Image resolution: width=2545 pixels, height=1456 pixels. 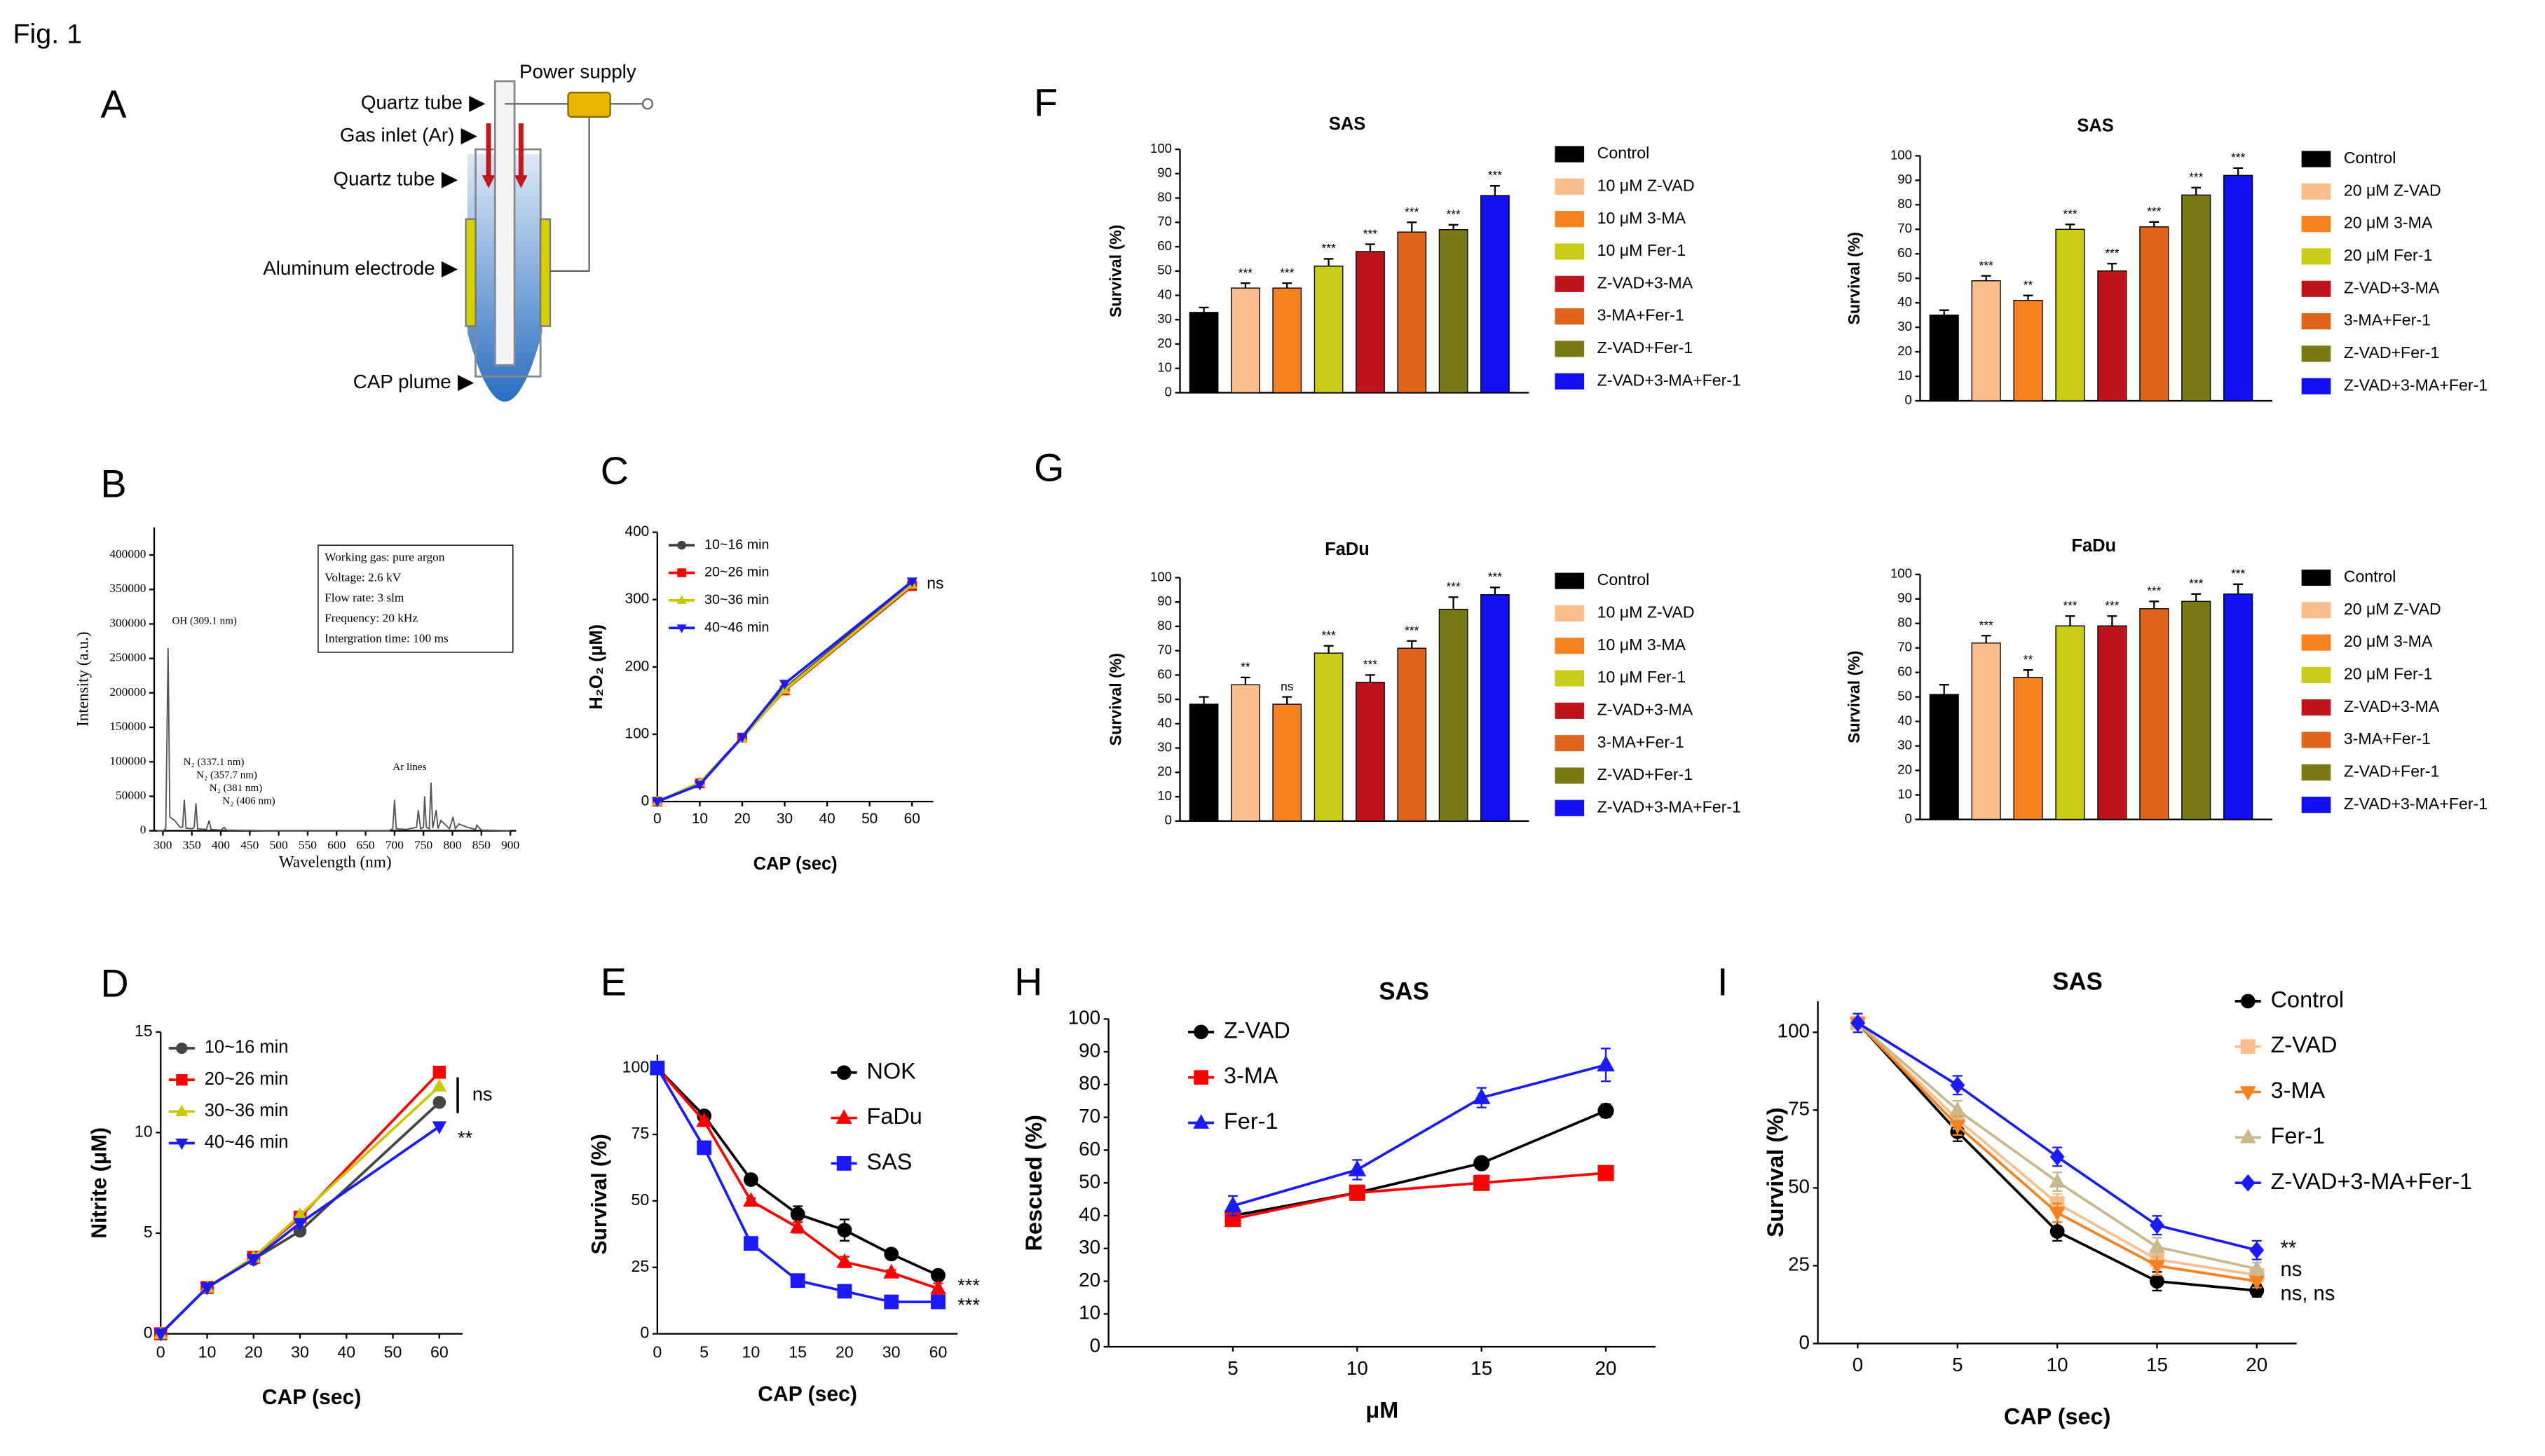 What do you see at coordinates (148, 1232) in the screenshot?
I see `y-tick-label: 5` at bounding box center [148, 1232].